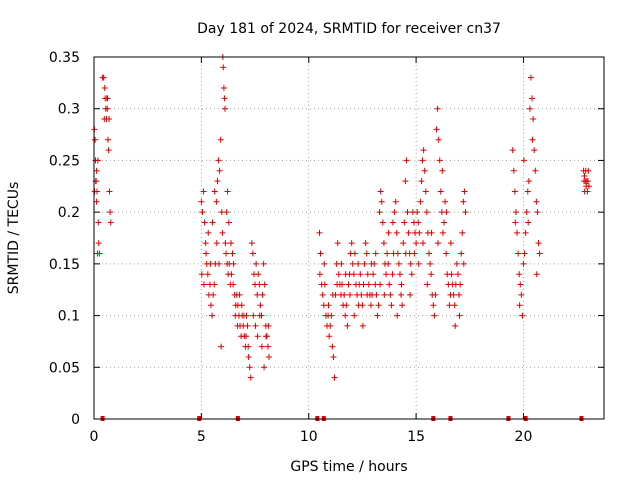  I want to click on x-tick-label: 20, so click(524, 437).